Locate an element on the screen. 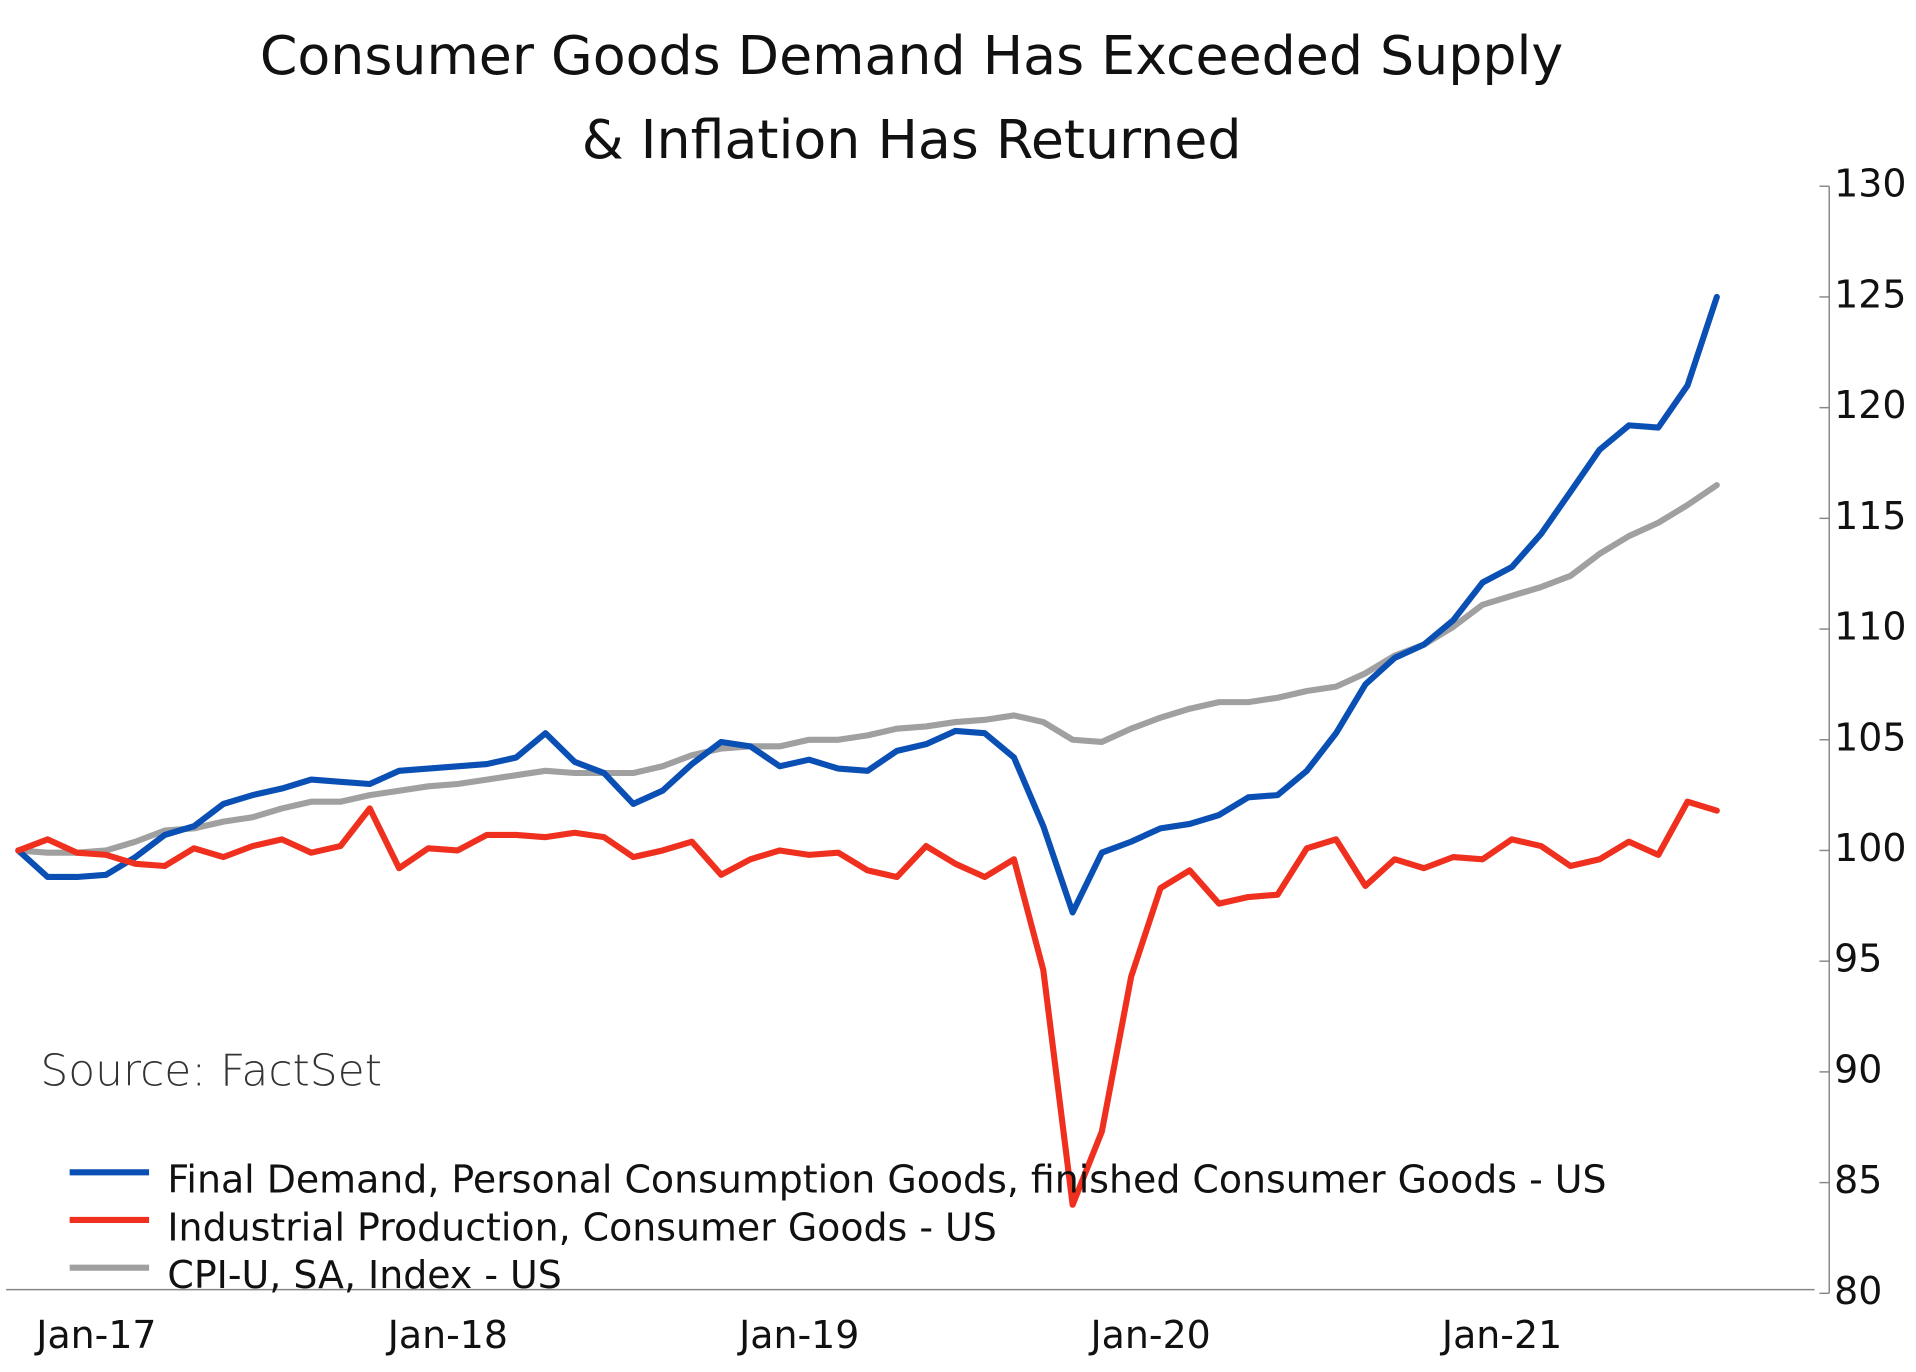  x-tick-label: Jan-17 is located at coordinates (95, 1335).